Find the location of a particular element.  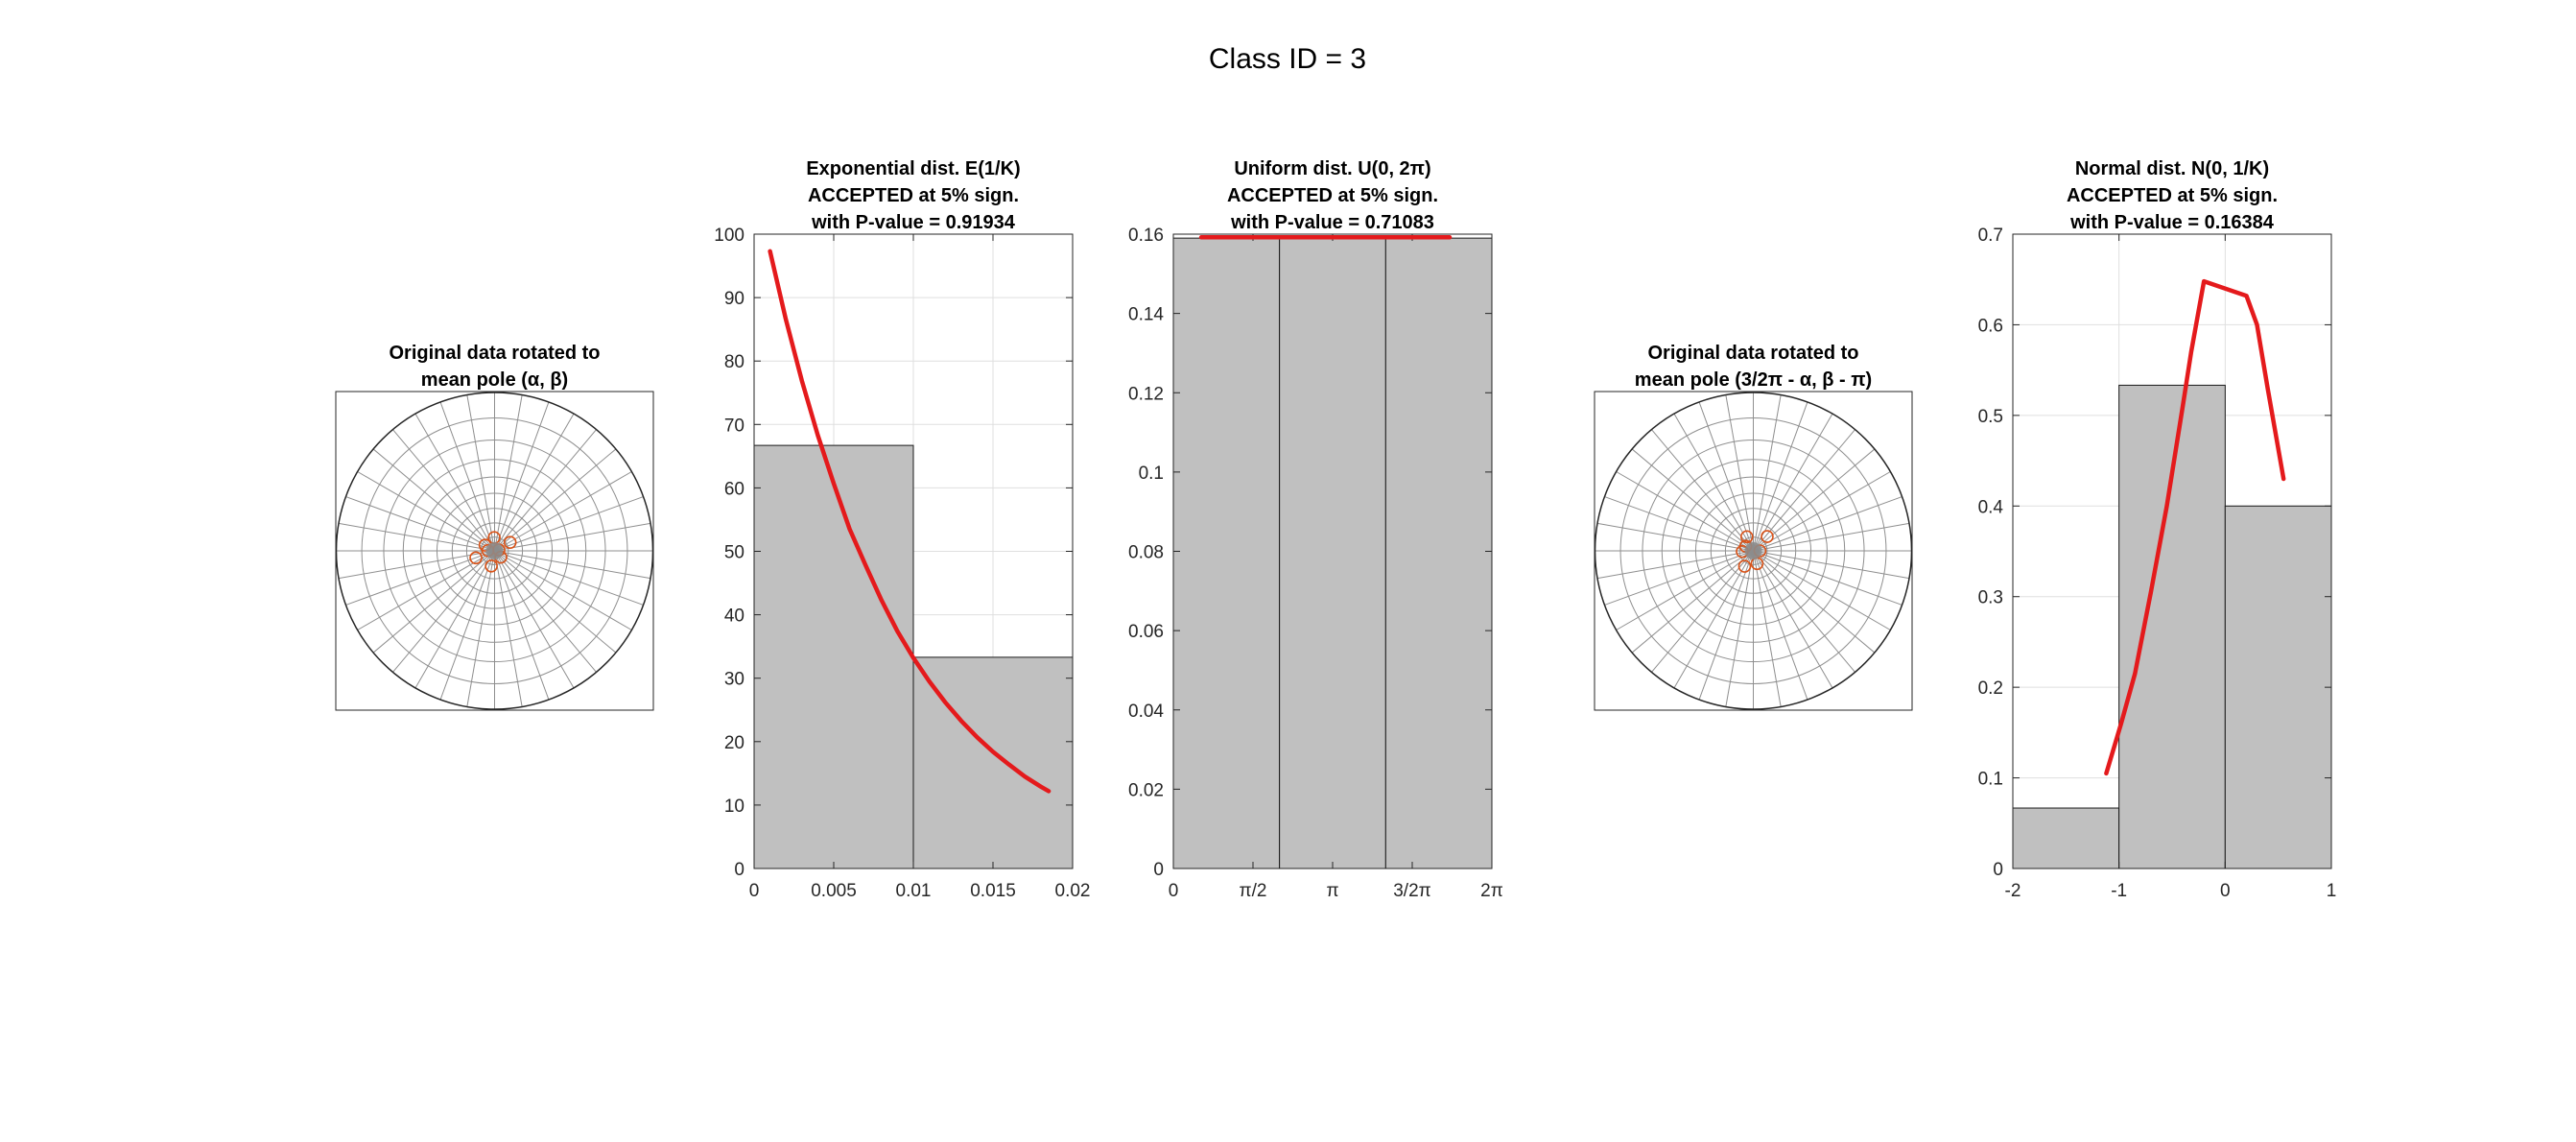

y-tick-label: 30 is located at coordinates (734, 680).